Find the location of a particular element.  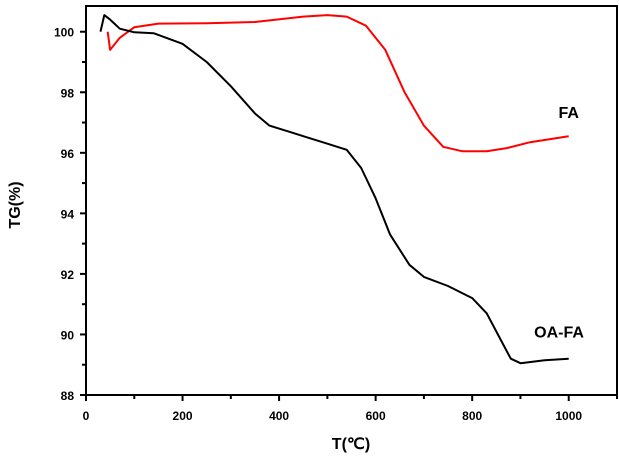

y-tick-label: 98 is located at coordinates (68, 93).